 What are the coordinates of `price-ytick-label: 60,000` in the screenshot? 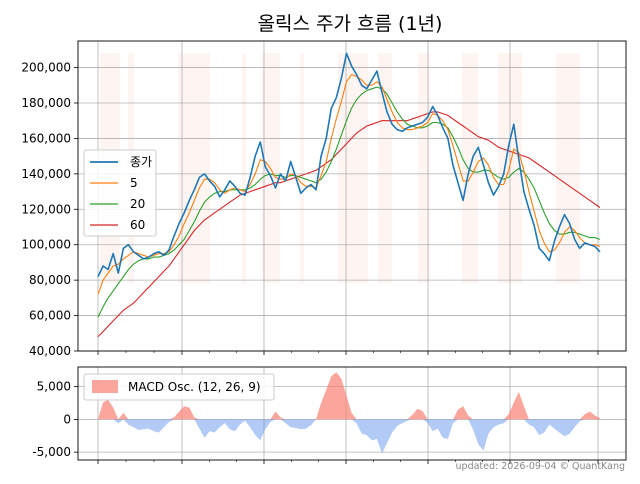 It's located at (50, 316).